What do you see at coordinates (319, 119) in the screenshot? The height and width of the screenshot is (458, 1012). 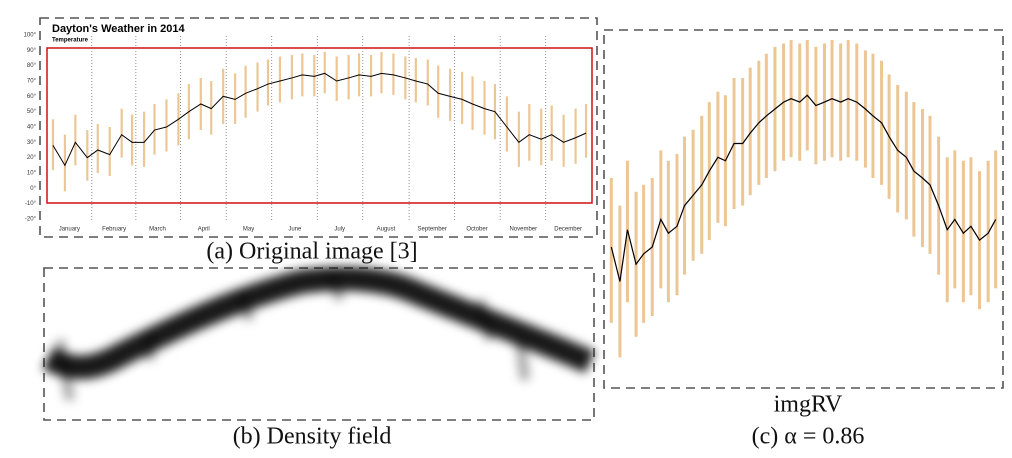 I see `mean-temperature-line` at bounding box center [319, 119].